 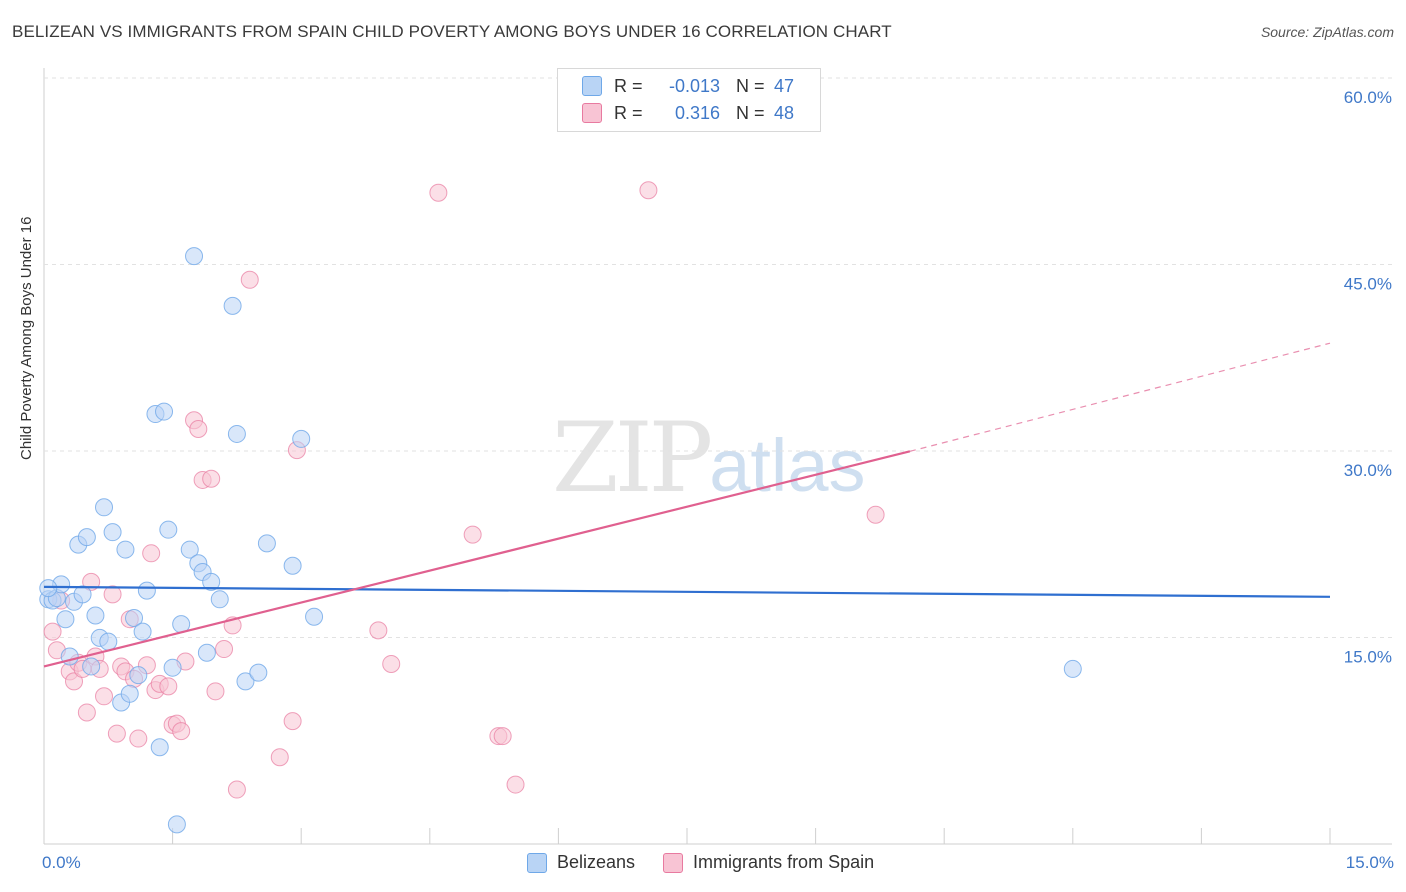 I want to click on legend-n-value: 47, so click(x=784, y=85).